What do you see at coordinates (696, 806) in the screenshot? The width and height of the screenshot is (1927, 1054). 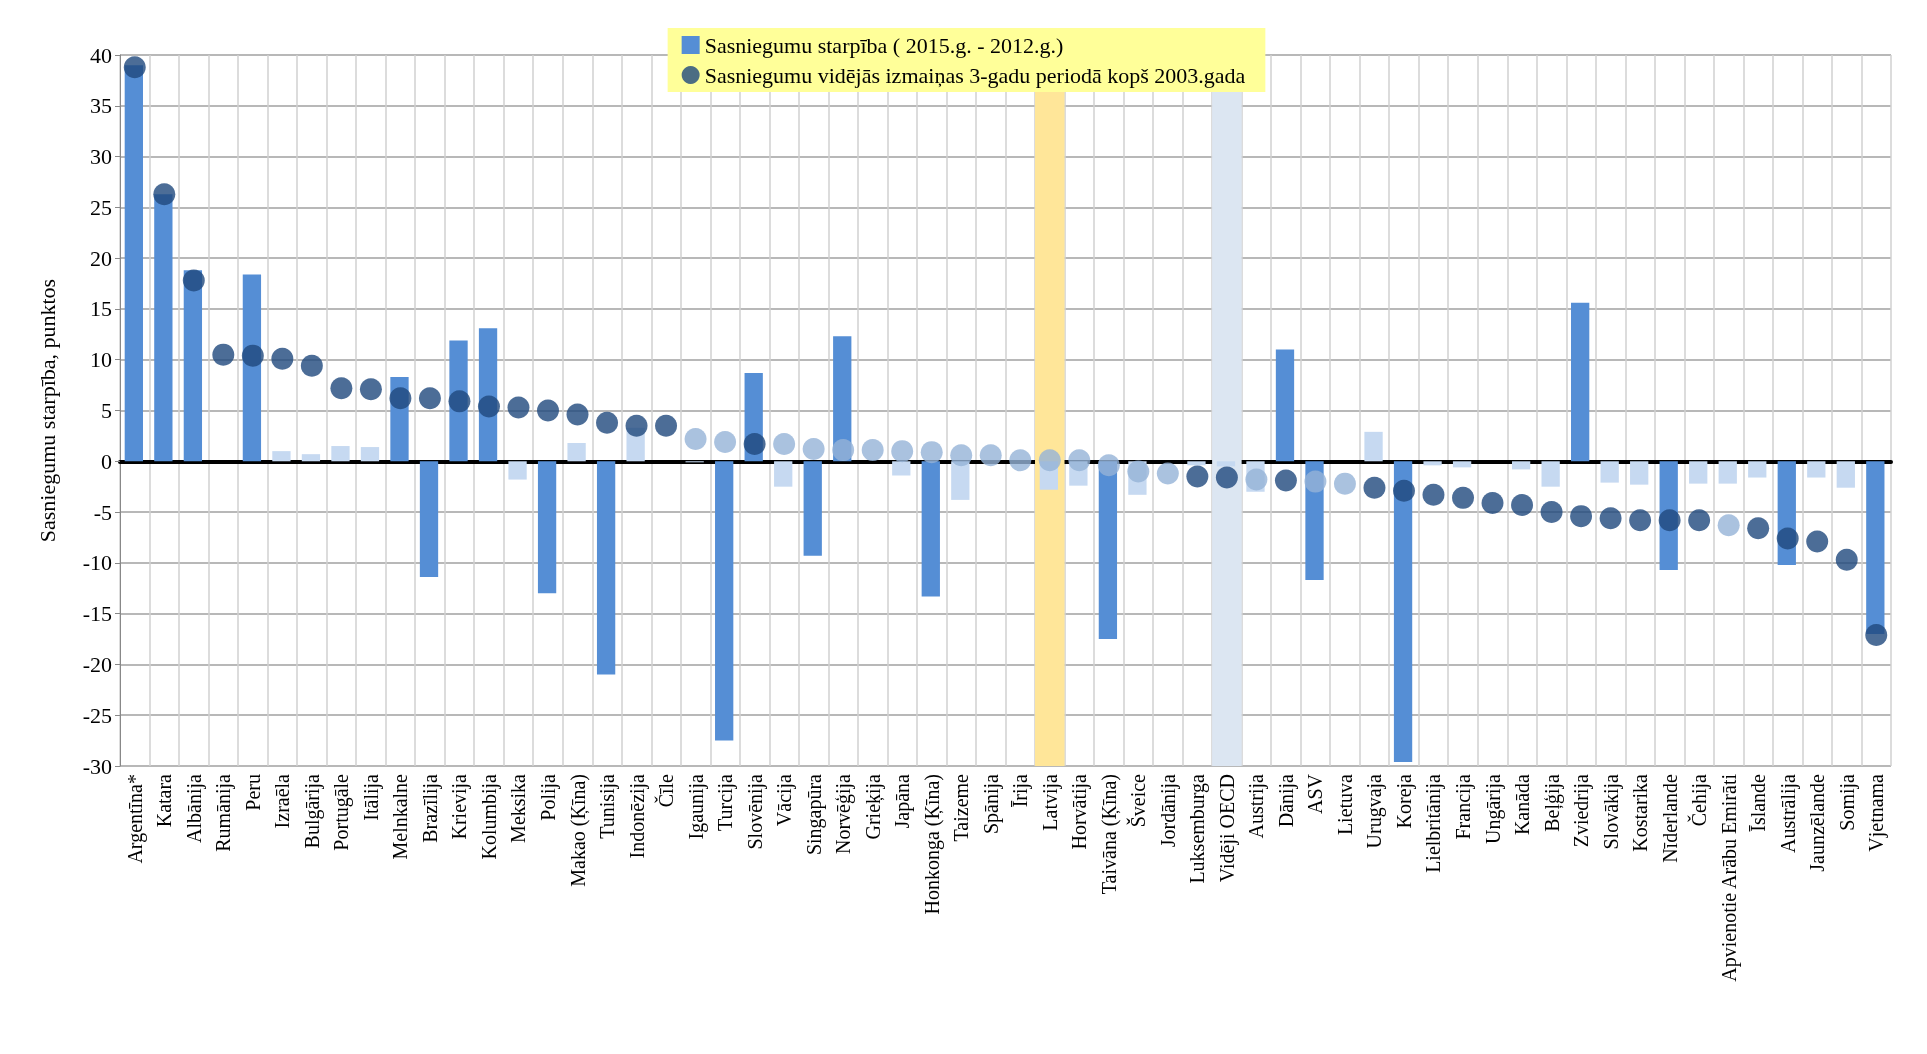 I see `x-tick-label: Igaunija` at bounding box center [696, 806].